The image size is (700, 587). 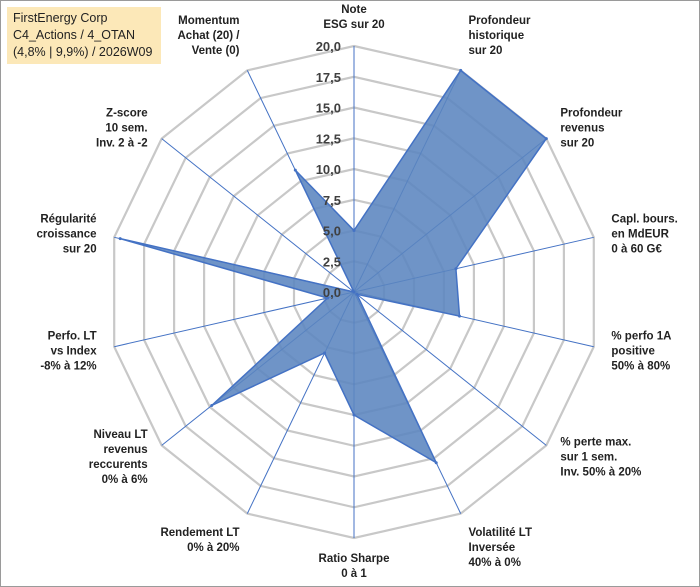 I want to click on axis-label-line: croissance, so click(x=66, y=234).